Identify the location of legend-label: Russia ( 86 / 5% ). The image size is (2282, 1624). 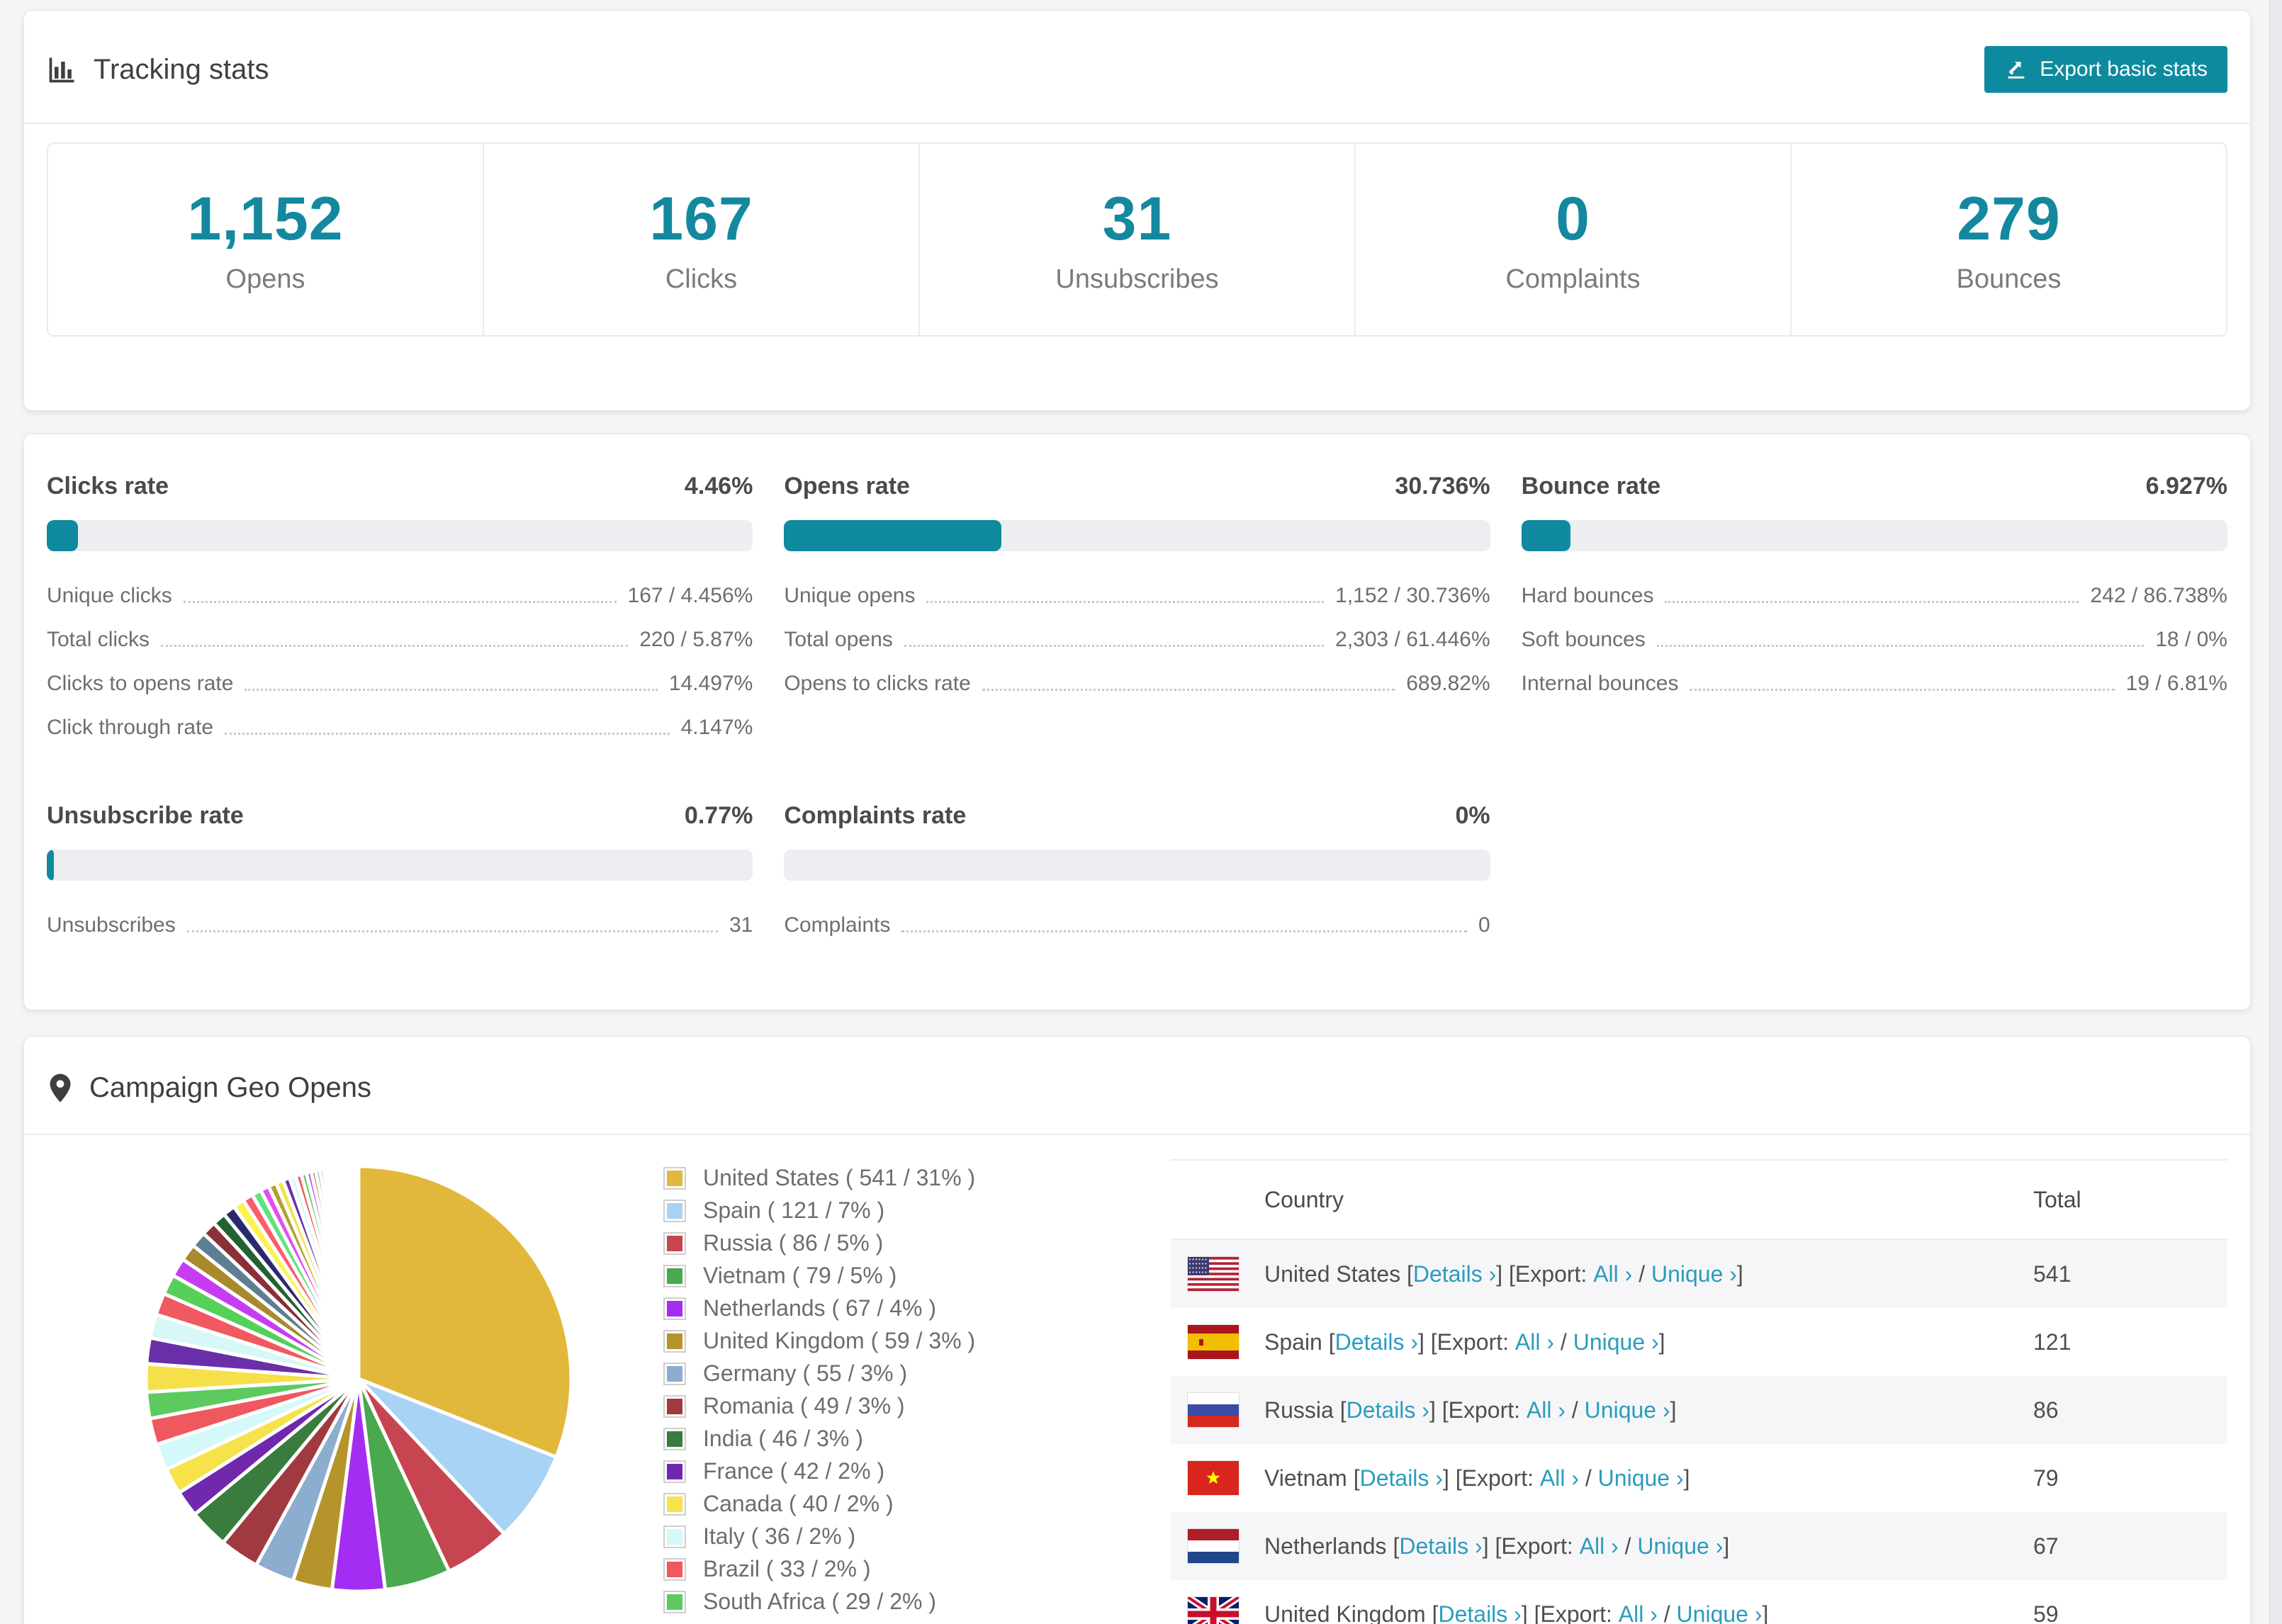
(793, 1243).